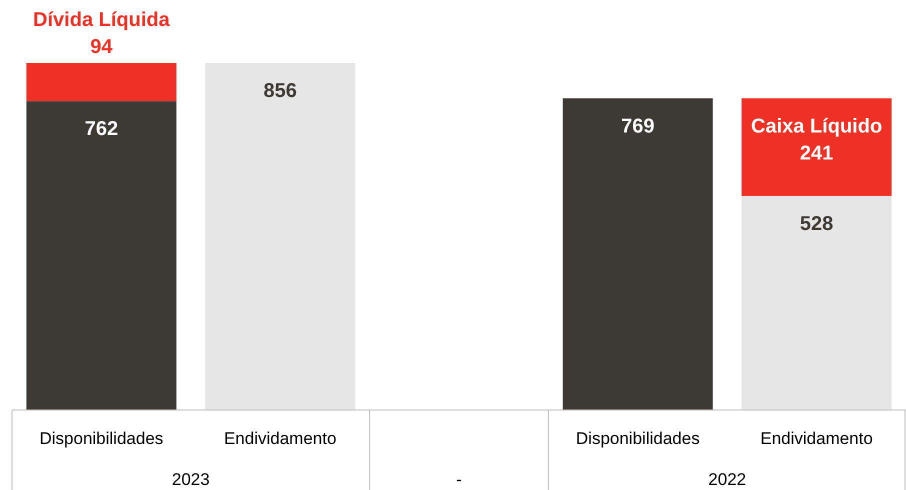  Describe the element at coordinates (102, 33) in the screenshot. I see `data-label: Dívida Líquida 94` at that location.